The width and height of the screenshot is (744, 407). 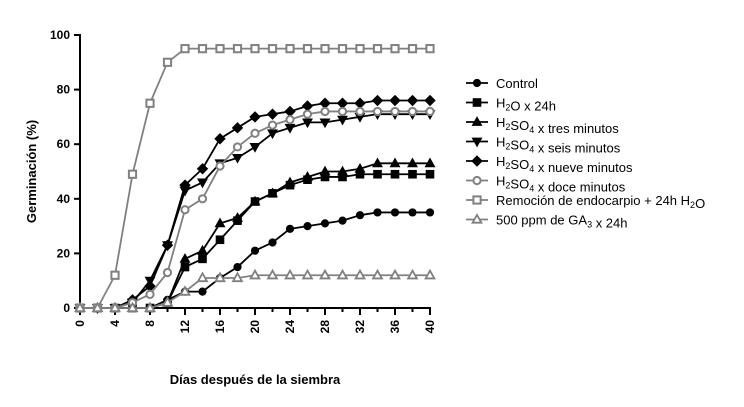 I want to click on y-tick-label: 100, so click(x=60, y=35).